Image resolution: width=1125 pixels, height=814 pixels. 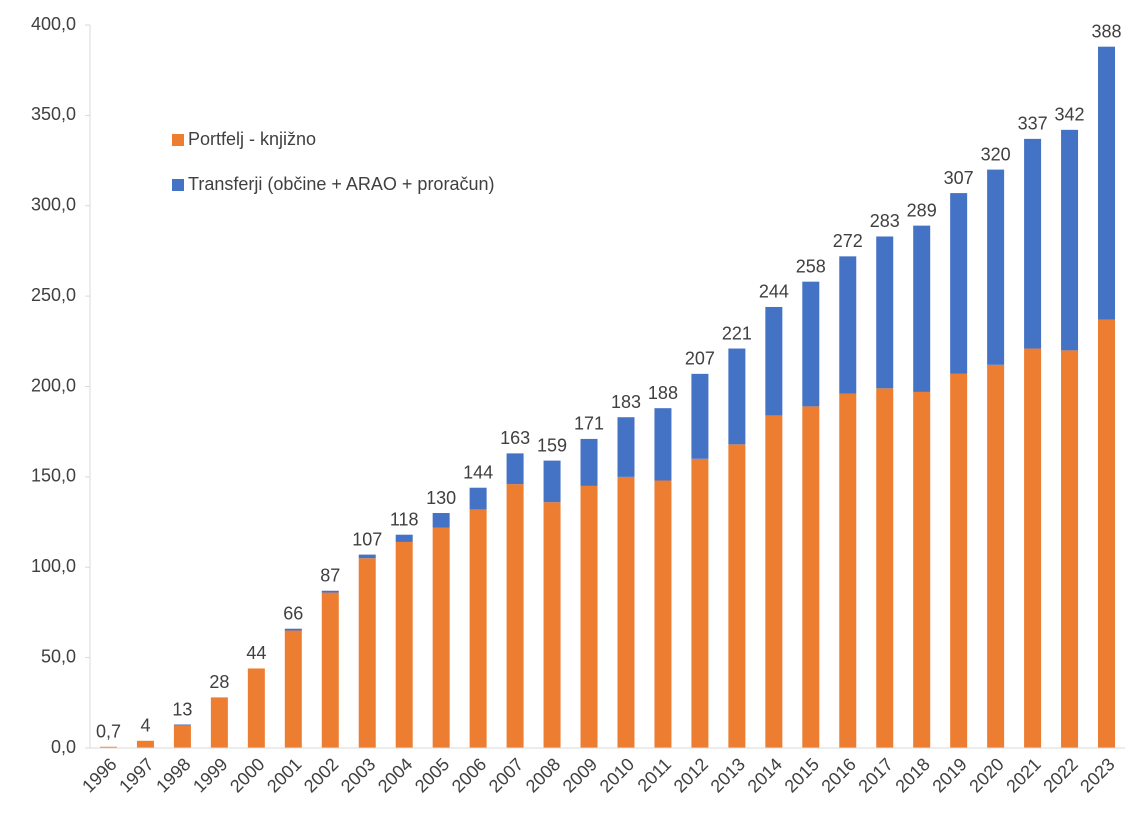 What do you see at coordinates (875, 775) in the screenshot?
I see `x-tick-label: 2017` at bounding box center [875, 775].